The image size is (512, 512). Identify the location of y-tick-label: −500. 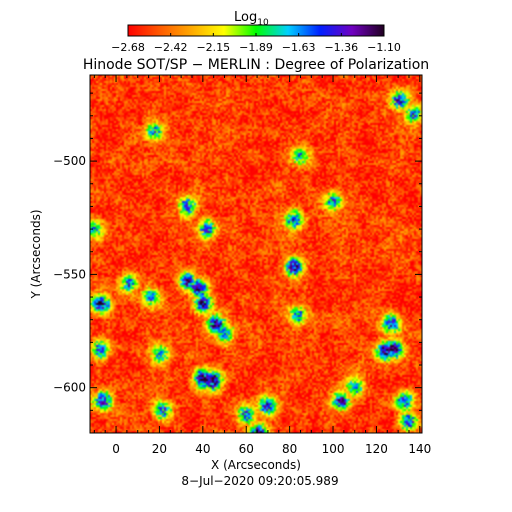
(69, 161).